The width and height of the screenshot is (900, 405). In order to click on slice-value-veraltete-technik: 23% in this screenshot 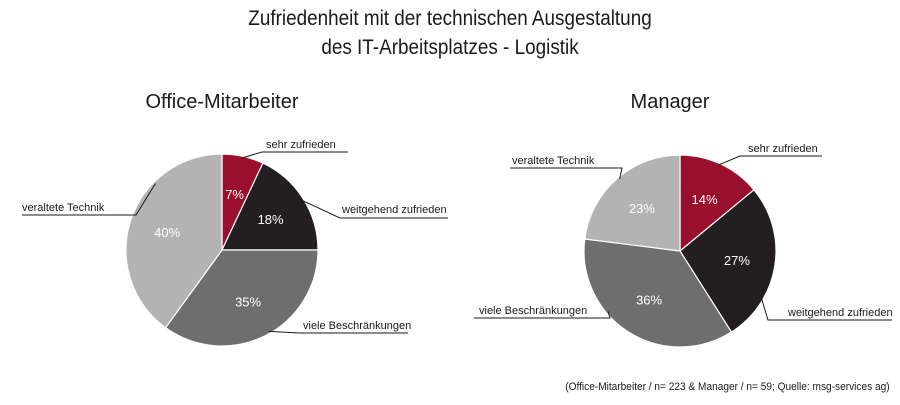, I will do `click(642, 208)`.